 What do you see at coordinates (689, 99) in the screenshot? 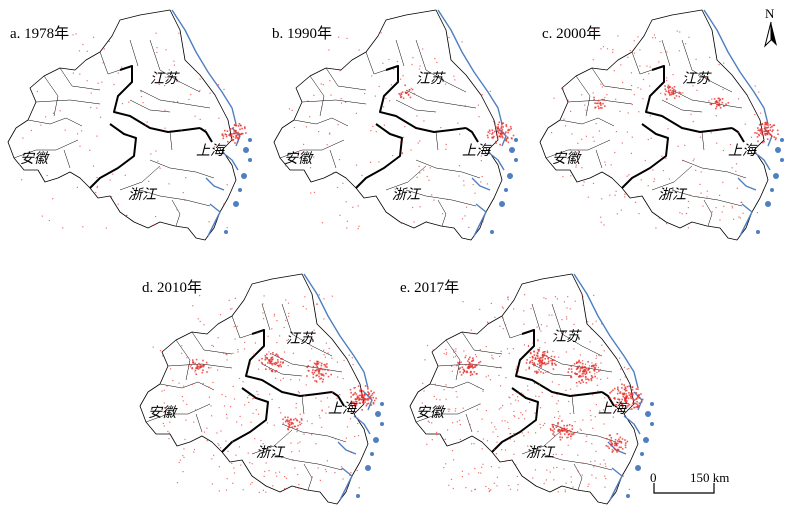
I see `province-boundary` at bounding box center [689, 99].